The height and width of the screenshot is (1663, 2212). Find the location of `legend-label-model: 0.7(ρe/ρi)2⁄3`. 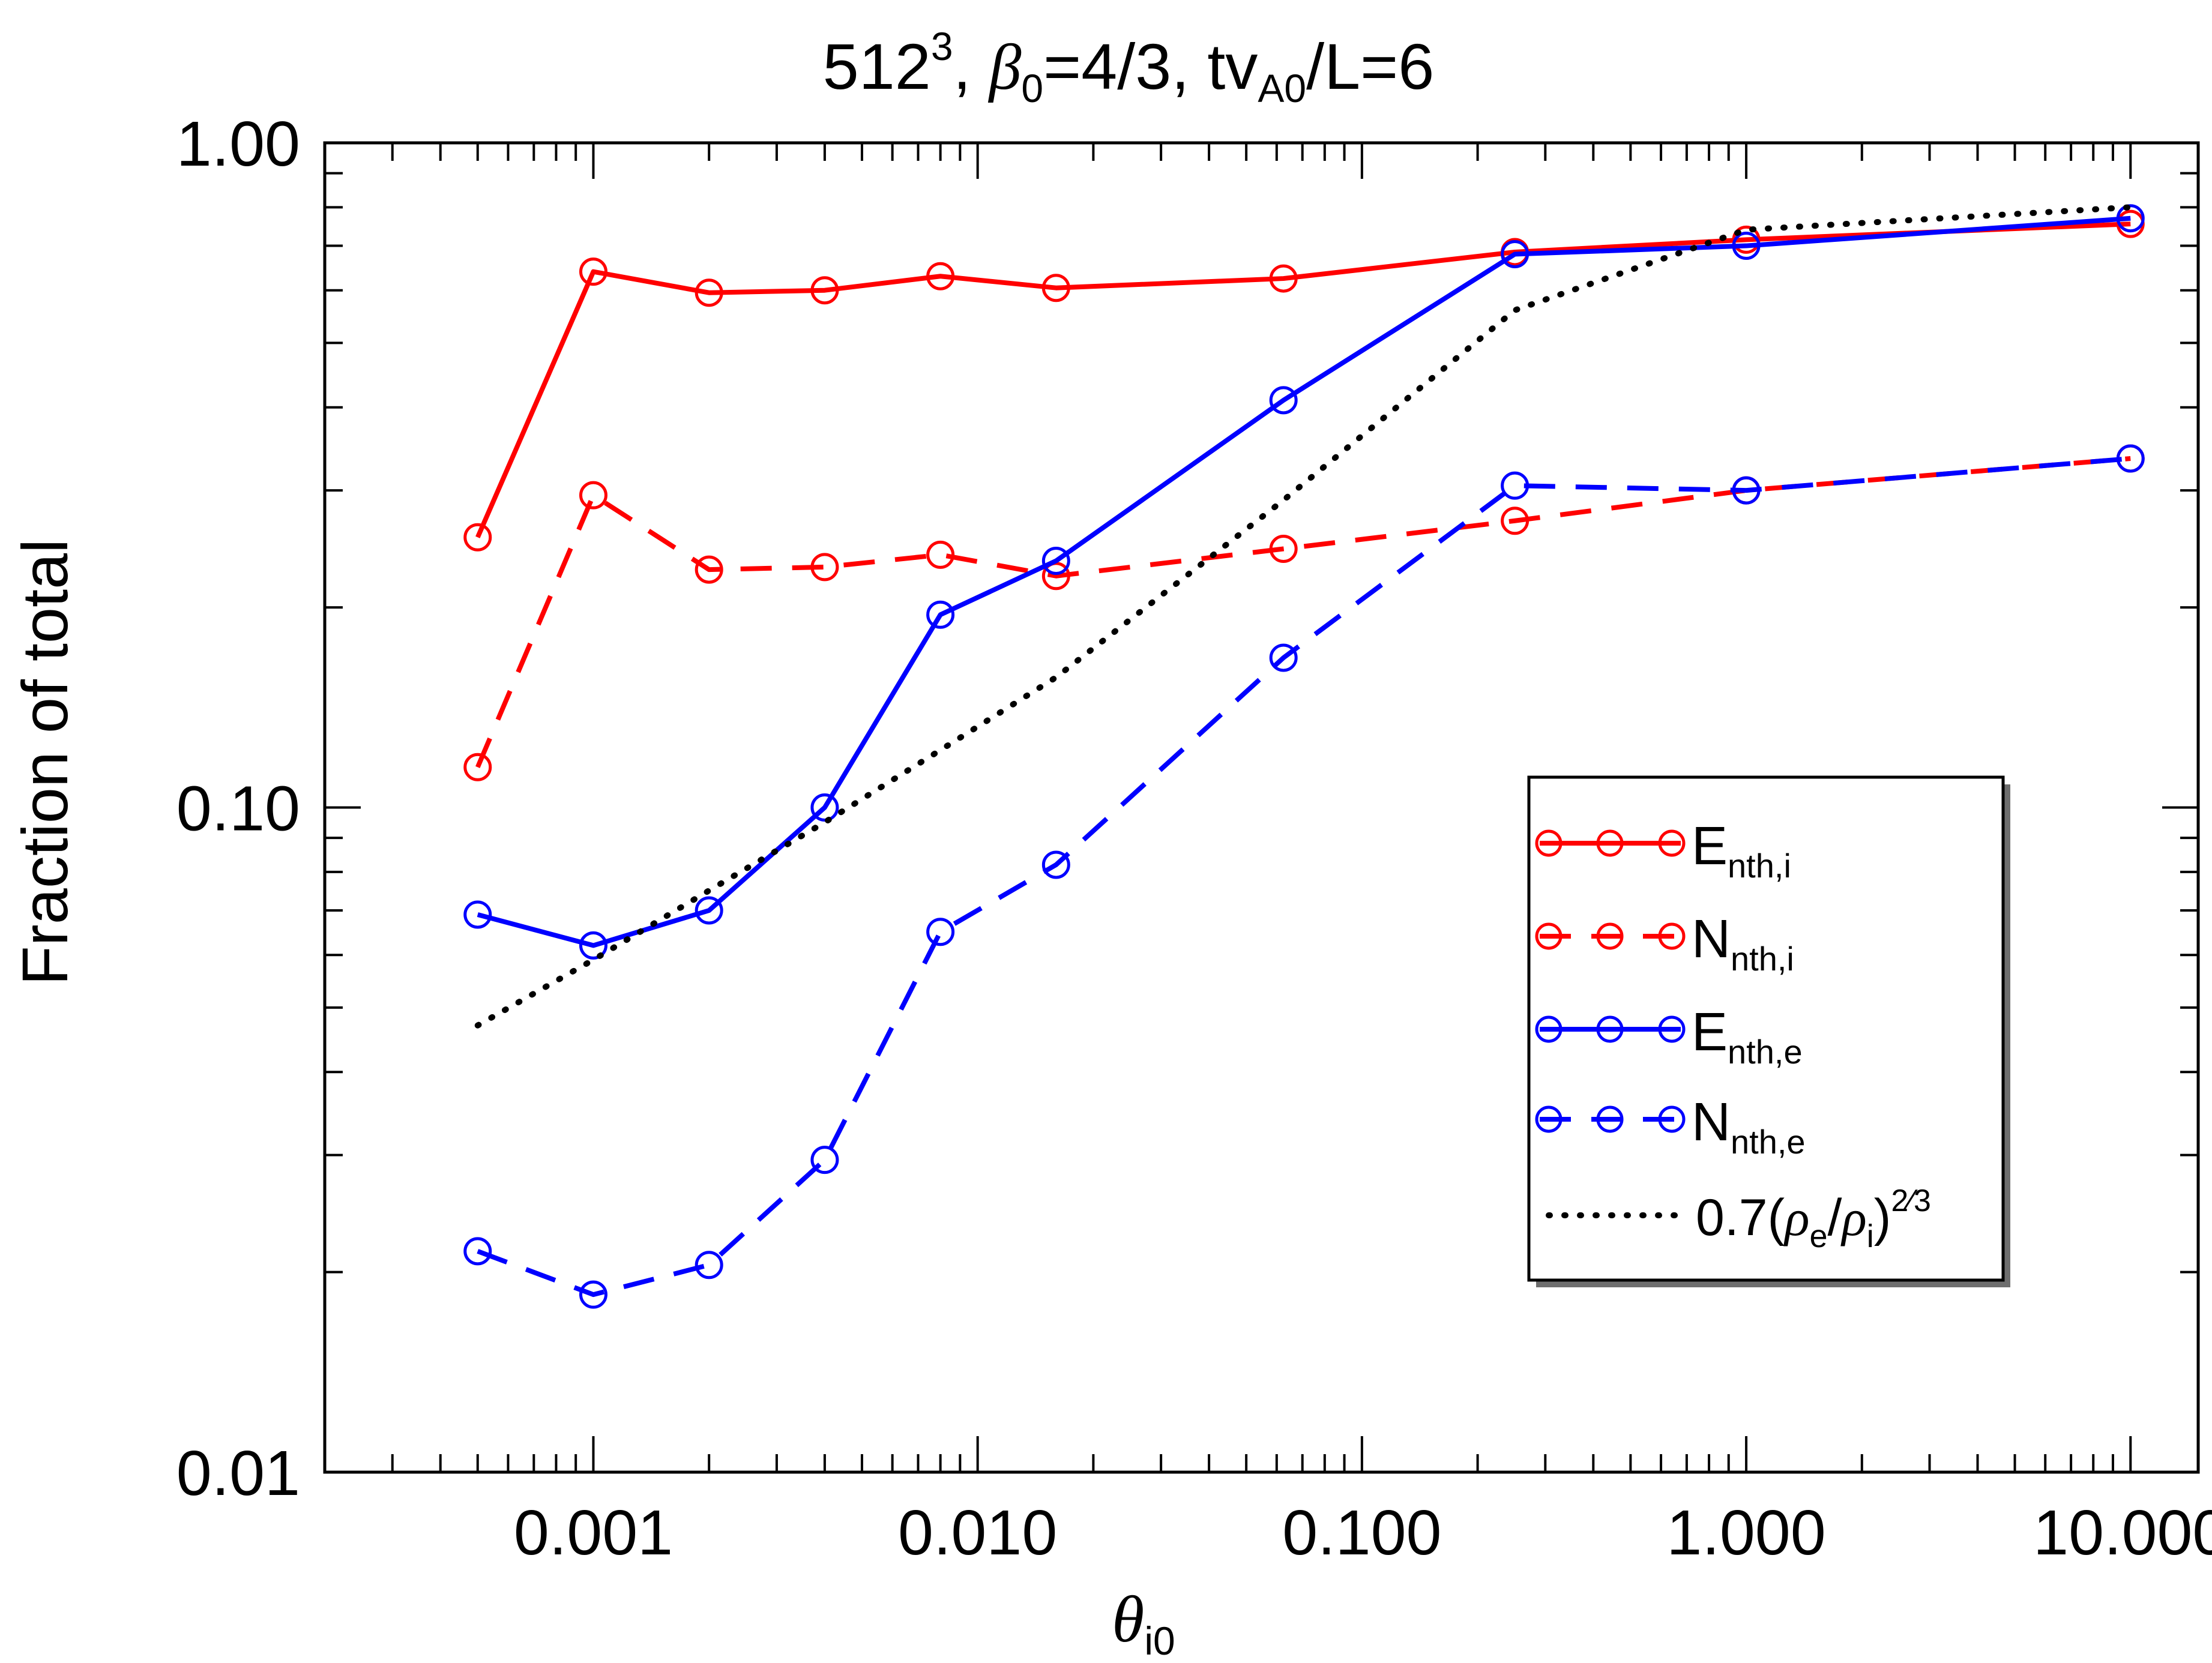

legend-label-model: 0.7(ρe/ρi)2⁄3 is located at coordinates (1813, 1218).